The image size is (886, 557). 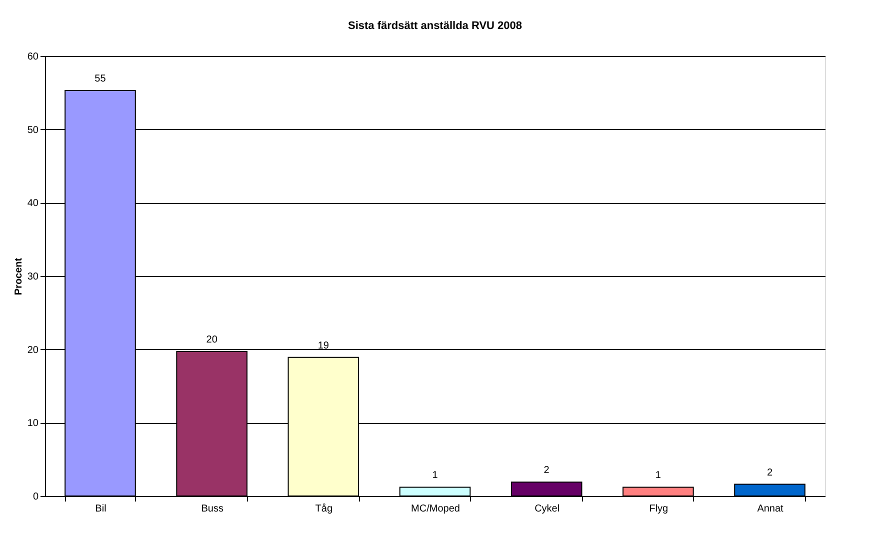 What do you see at coordinates (33, 204) in the screenshot?
I see `y-tick-label: 40` at bounding box center [33, 204].